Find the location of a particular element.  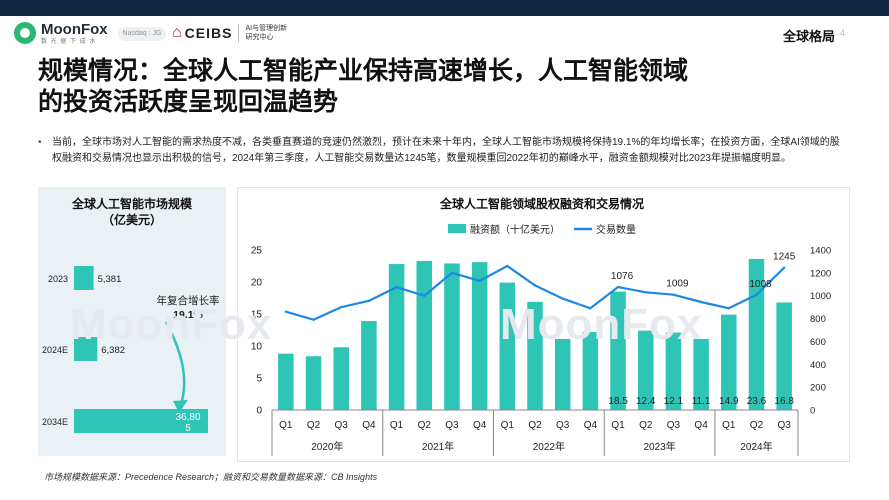

section-label: 全球格局 is located at coordinates (808, 36).